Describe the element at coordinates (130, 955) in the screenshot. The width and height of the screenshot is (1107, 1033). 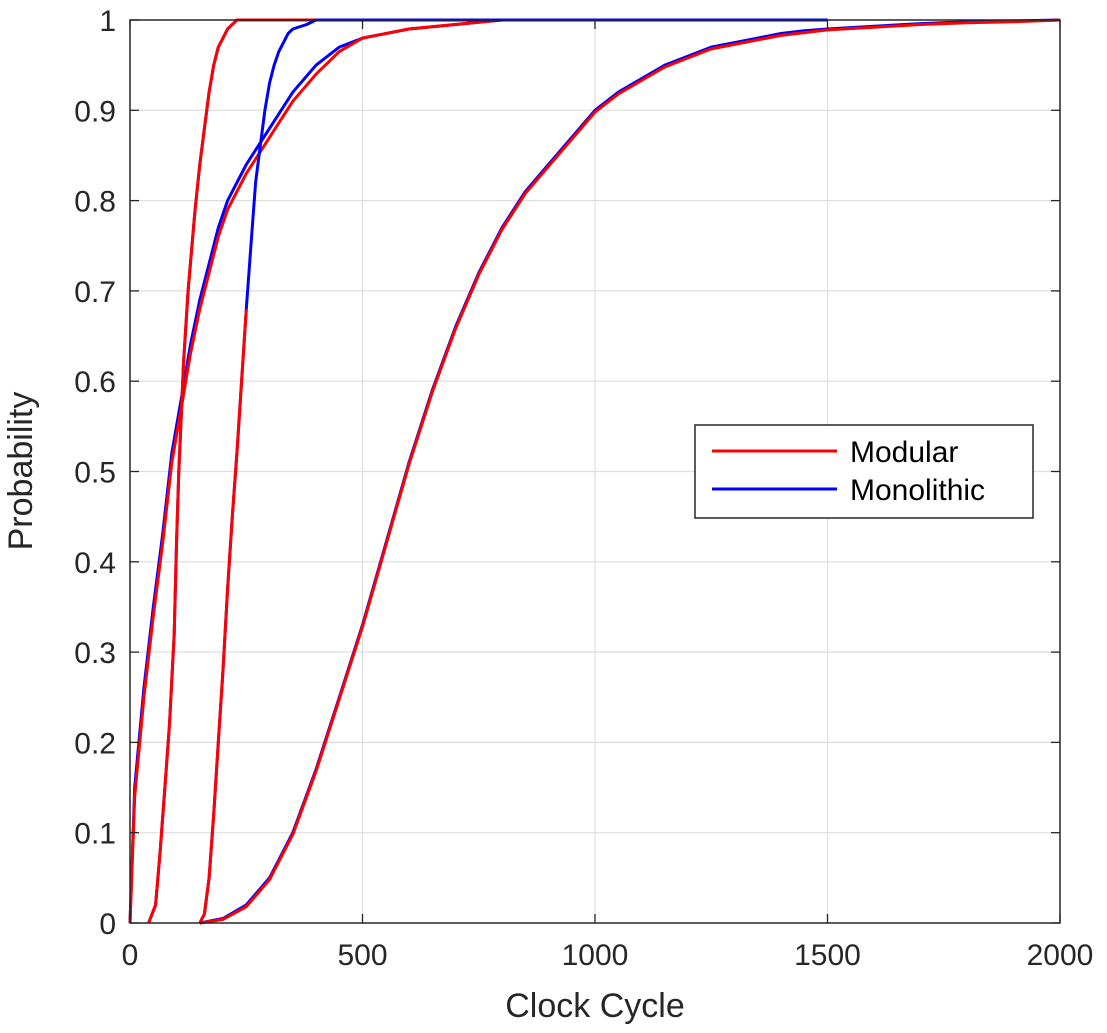
I see `x-tick-label: 0` at that location.